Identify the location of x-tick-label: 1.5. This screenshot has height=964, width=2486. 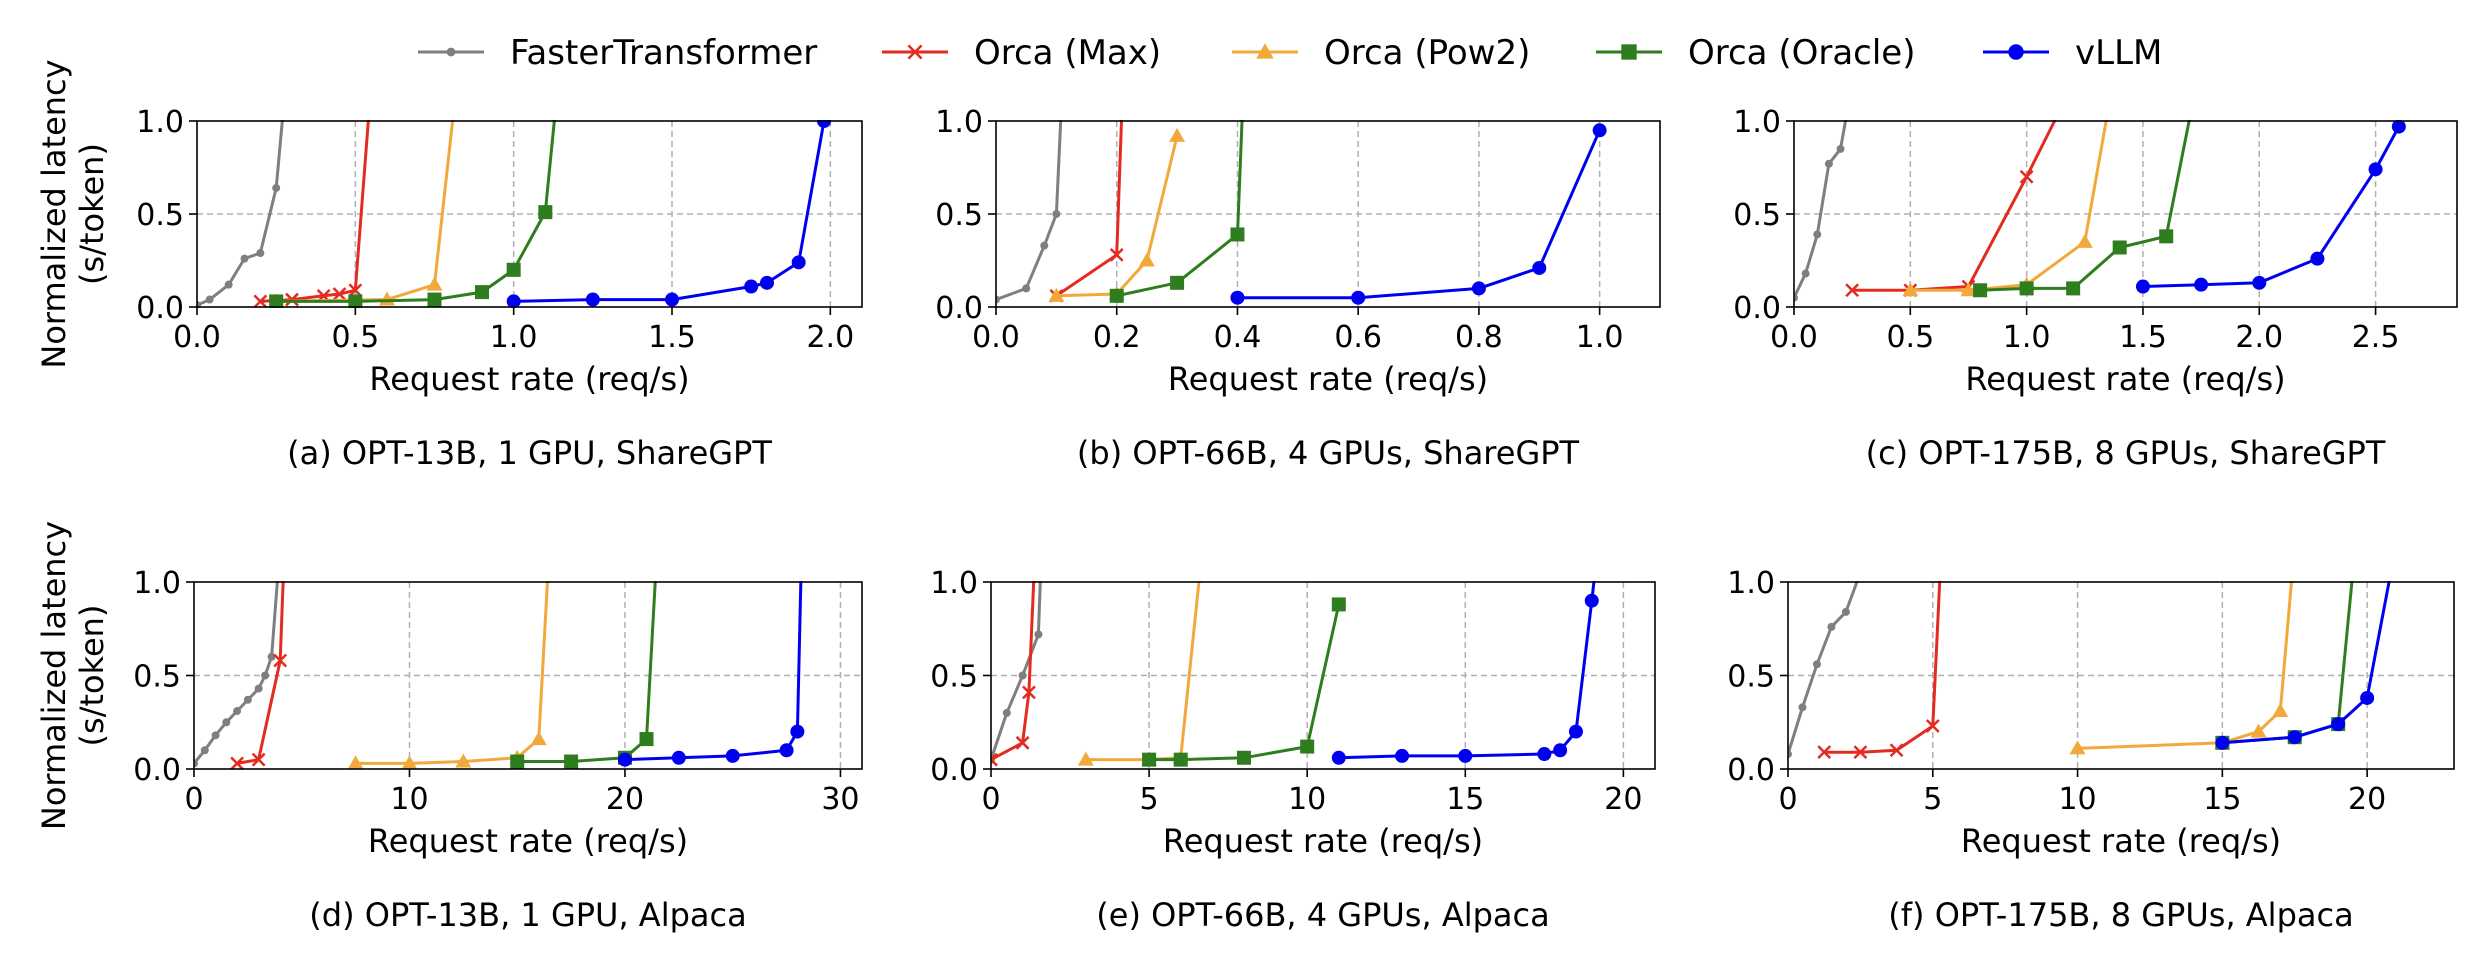
(2143, 337).